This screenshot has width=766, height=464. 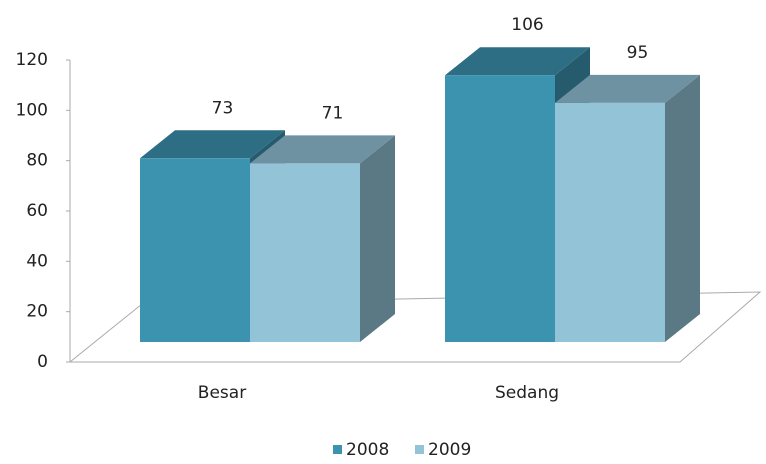 I want to click on y-tick-label: 80, so click(x=37, y=161).